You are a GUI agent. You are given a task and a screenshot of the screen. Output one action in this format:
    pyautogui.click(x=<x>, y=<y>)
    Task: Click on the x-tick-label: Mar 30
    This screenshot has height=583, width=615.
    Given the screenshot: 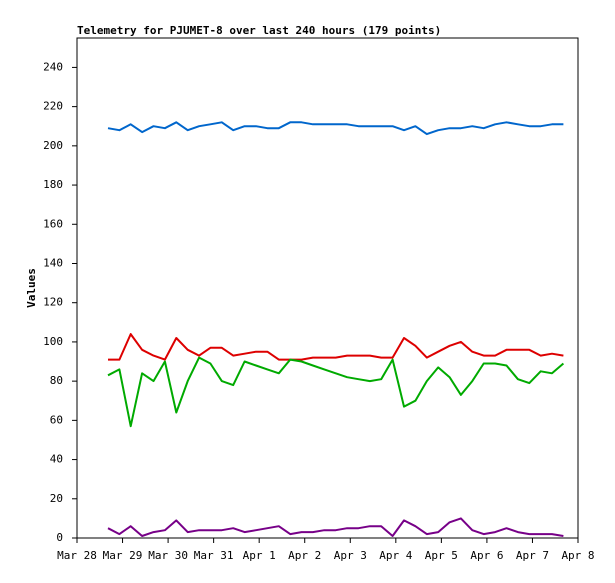 What is the action you would take?
    pyautogui.click(x=168, y=555)
    